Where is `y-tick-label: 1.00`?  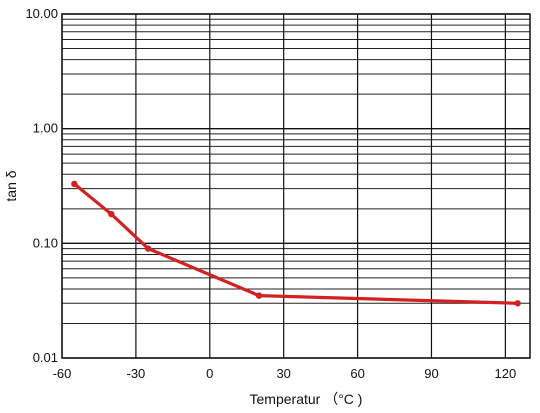 y-tick-label: 1.00 is located at coordinates (45, 128).